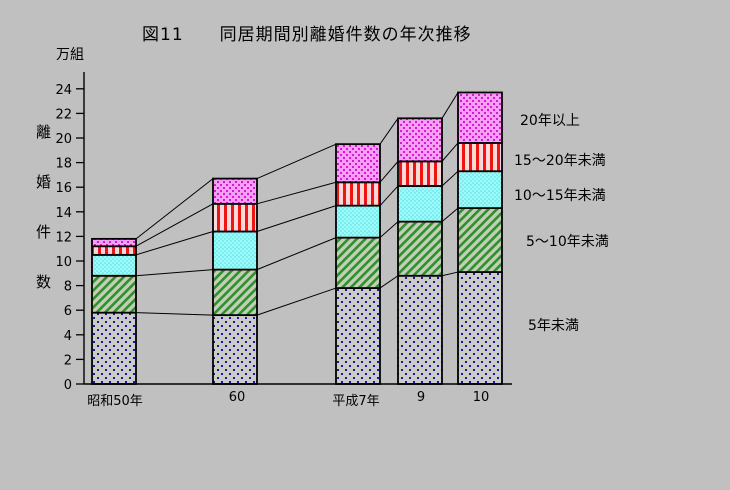 This screenshot has height=490, width=730. I want to click on y-axis-unit-label: 万組, so click(70, 55).